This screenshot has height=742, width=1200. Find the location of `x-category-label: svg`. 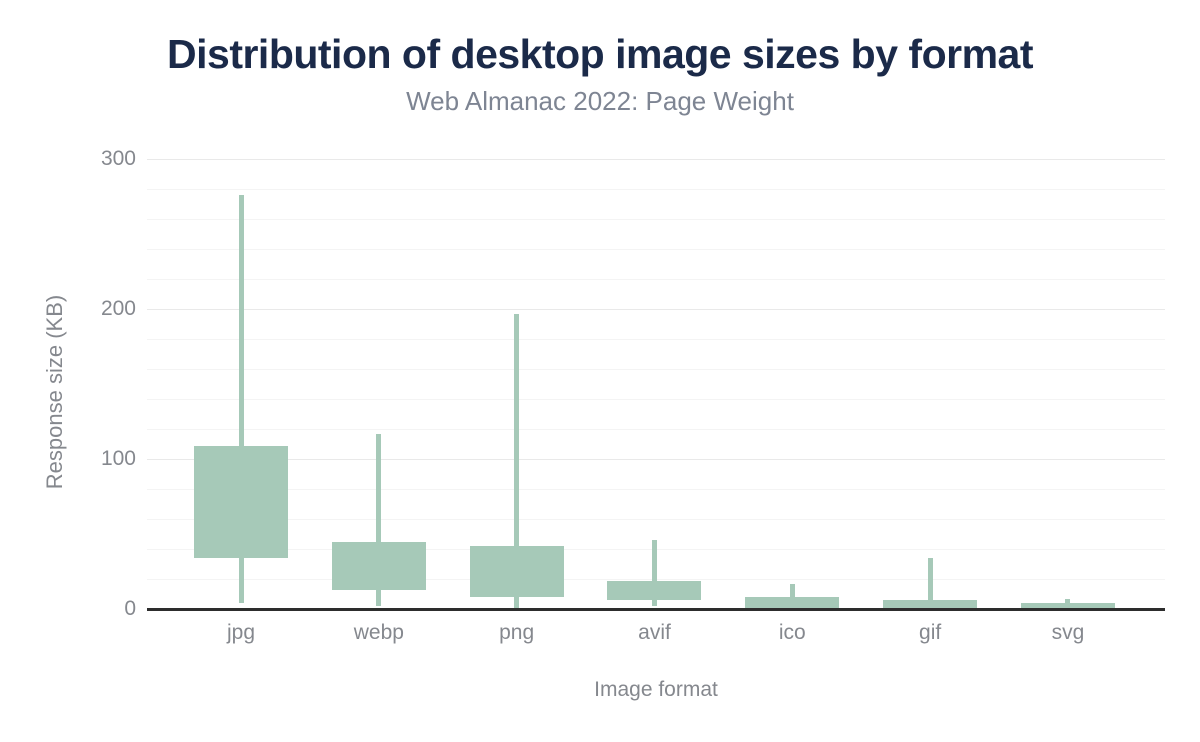

x-category-label: svg is located at coordinates (1068, 632).